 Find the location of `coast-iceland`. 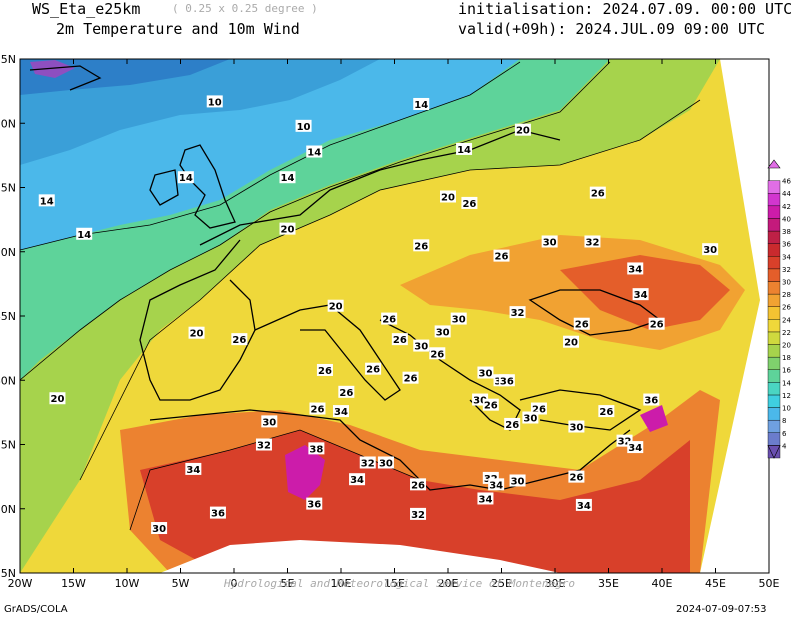

coast-iceland is located at coordinates (65, 78).